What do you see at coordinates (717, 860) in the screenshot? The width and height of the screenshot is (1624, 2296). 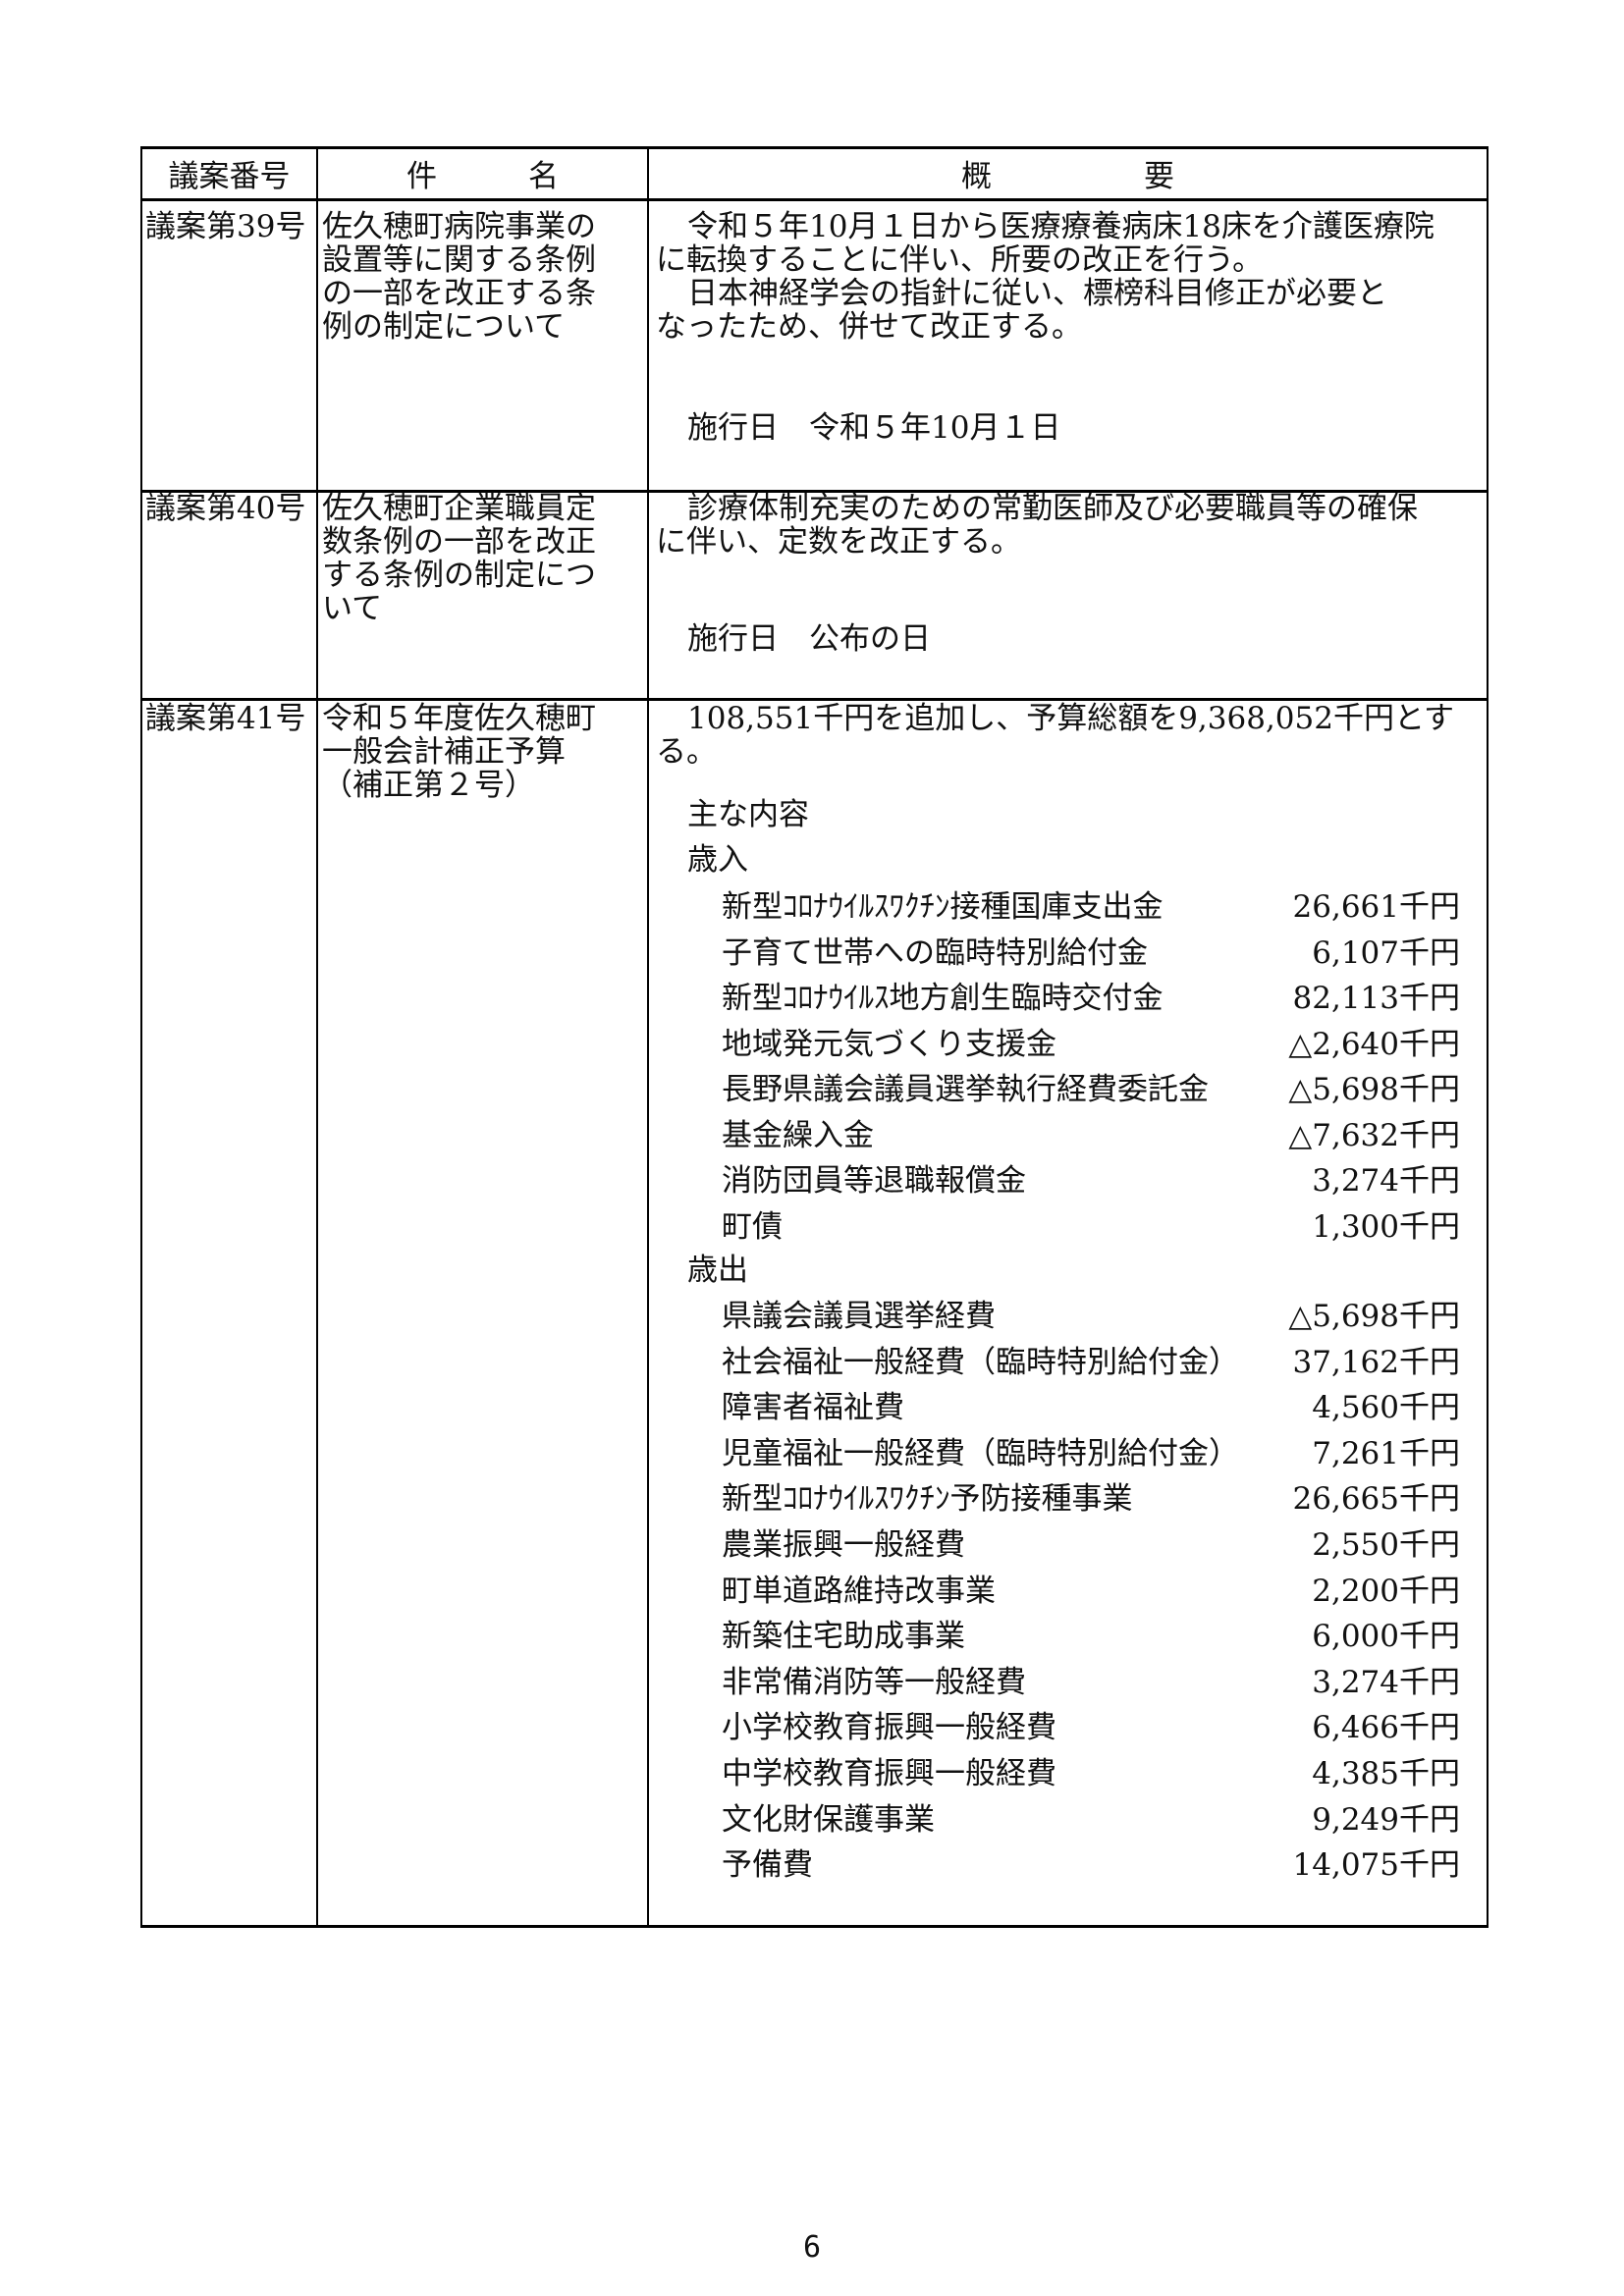 I see `revenue-label: 歳入` at bounding box center [717, 860].